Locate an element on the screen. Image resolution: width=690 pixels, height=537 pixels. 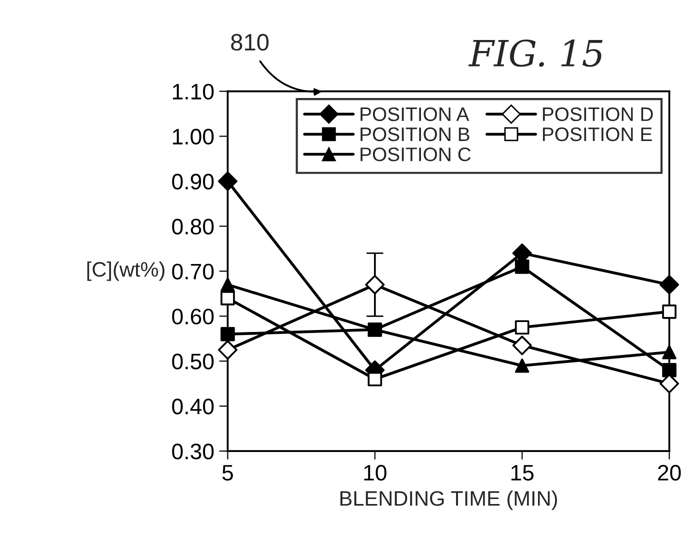
y-tick-label: 0.40 is located at coordinates (193, 406).